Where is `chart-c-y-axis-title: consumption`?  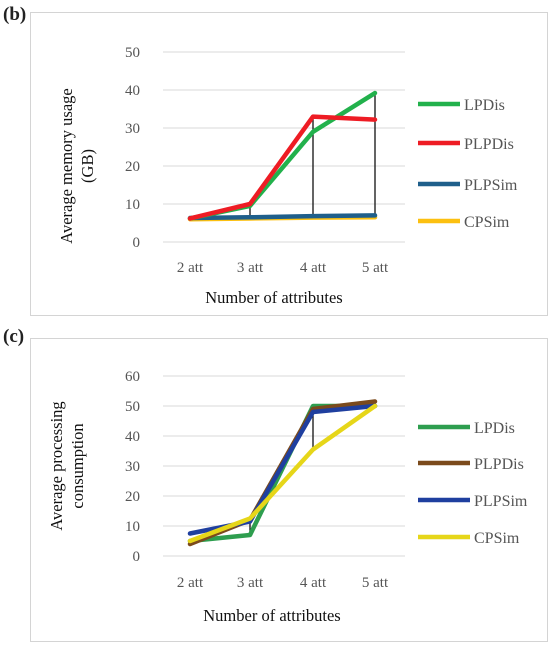 chart-c-y-axis-title: consumption is located at coordinates (77, 465).